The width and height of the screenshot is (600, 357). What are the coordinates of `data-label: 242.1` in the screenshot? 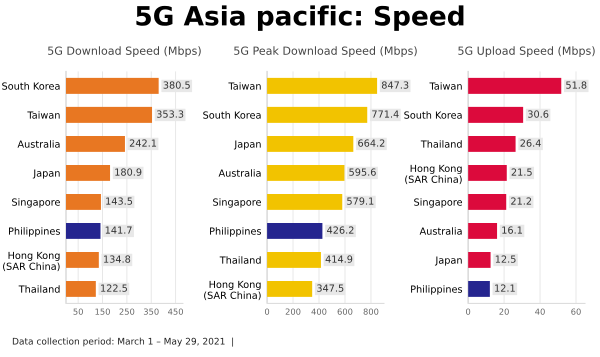 It's located at (143, 143).